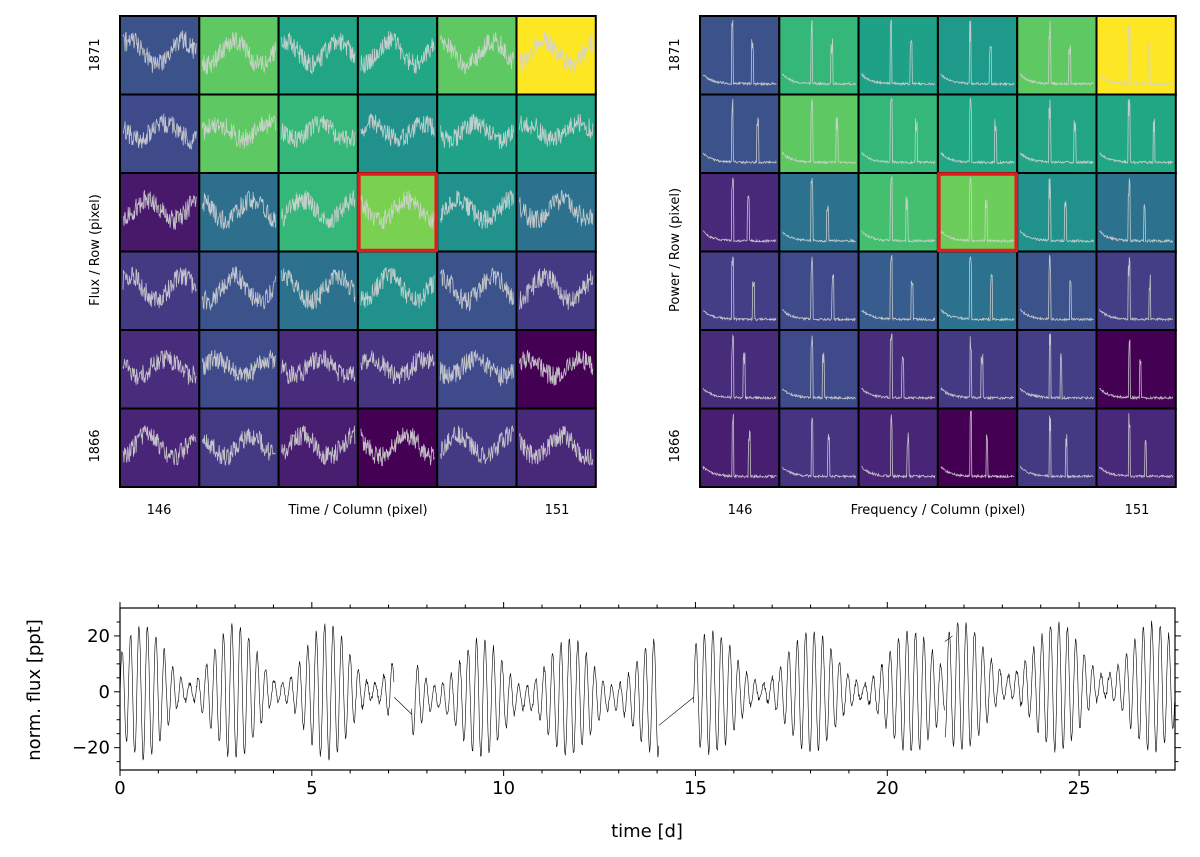 The width and height of the screenshot is (1200, 857). Describe the element at coordinates (95, 445) in the screenshot. I see `flux-grid-row-bottom-tick: 1866` at that location.